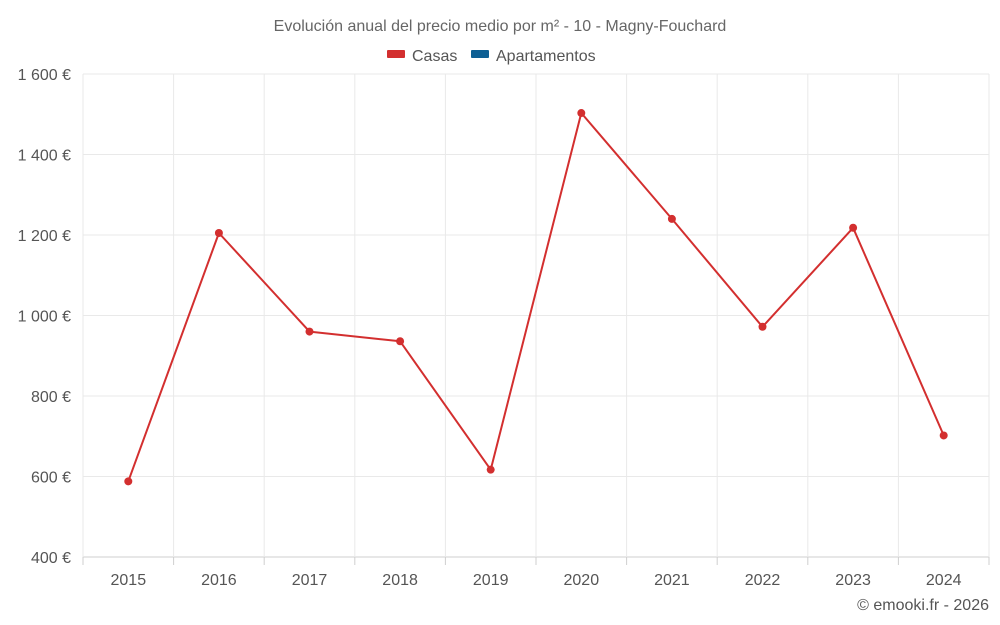 The height and width of the screenshot is (625, 1000). I want to click on x-tick-label: 2017, so click(310, 580).